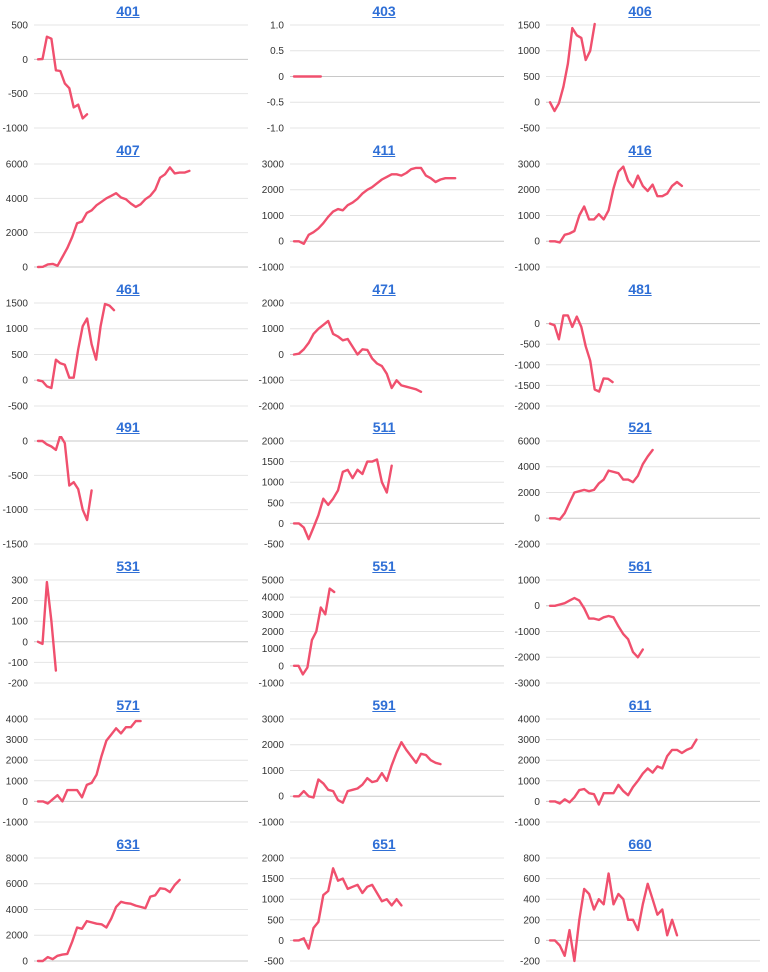 Image resolution: width=768 pixels, height=972 pixels. Describe the element at coordinates (640, 11) in the screenshot. I see `chart-title-link: 406` at that location.